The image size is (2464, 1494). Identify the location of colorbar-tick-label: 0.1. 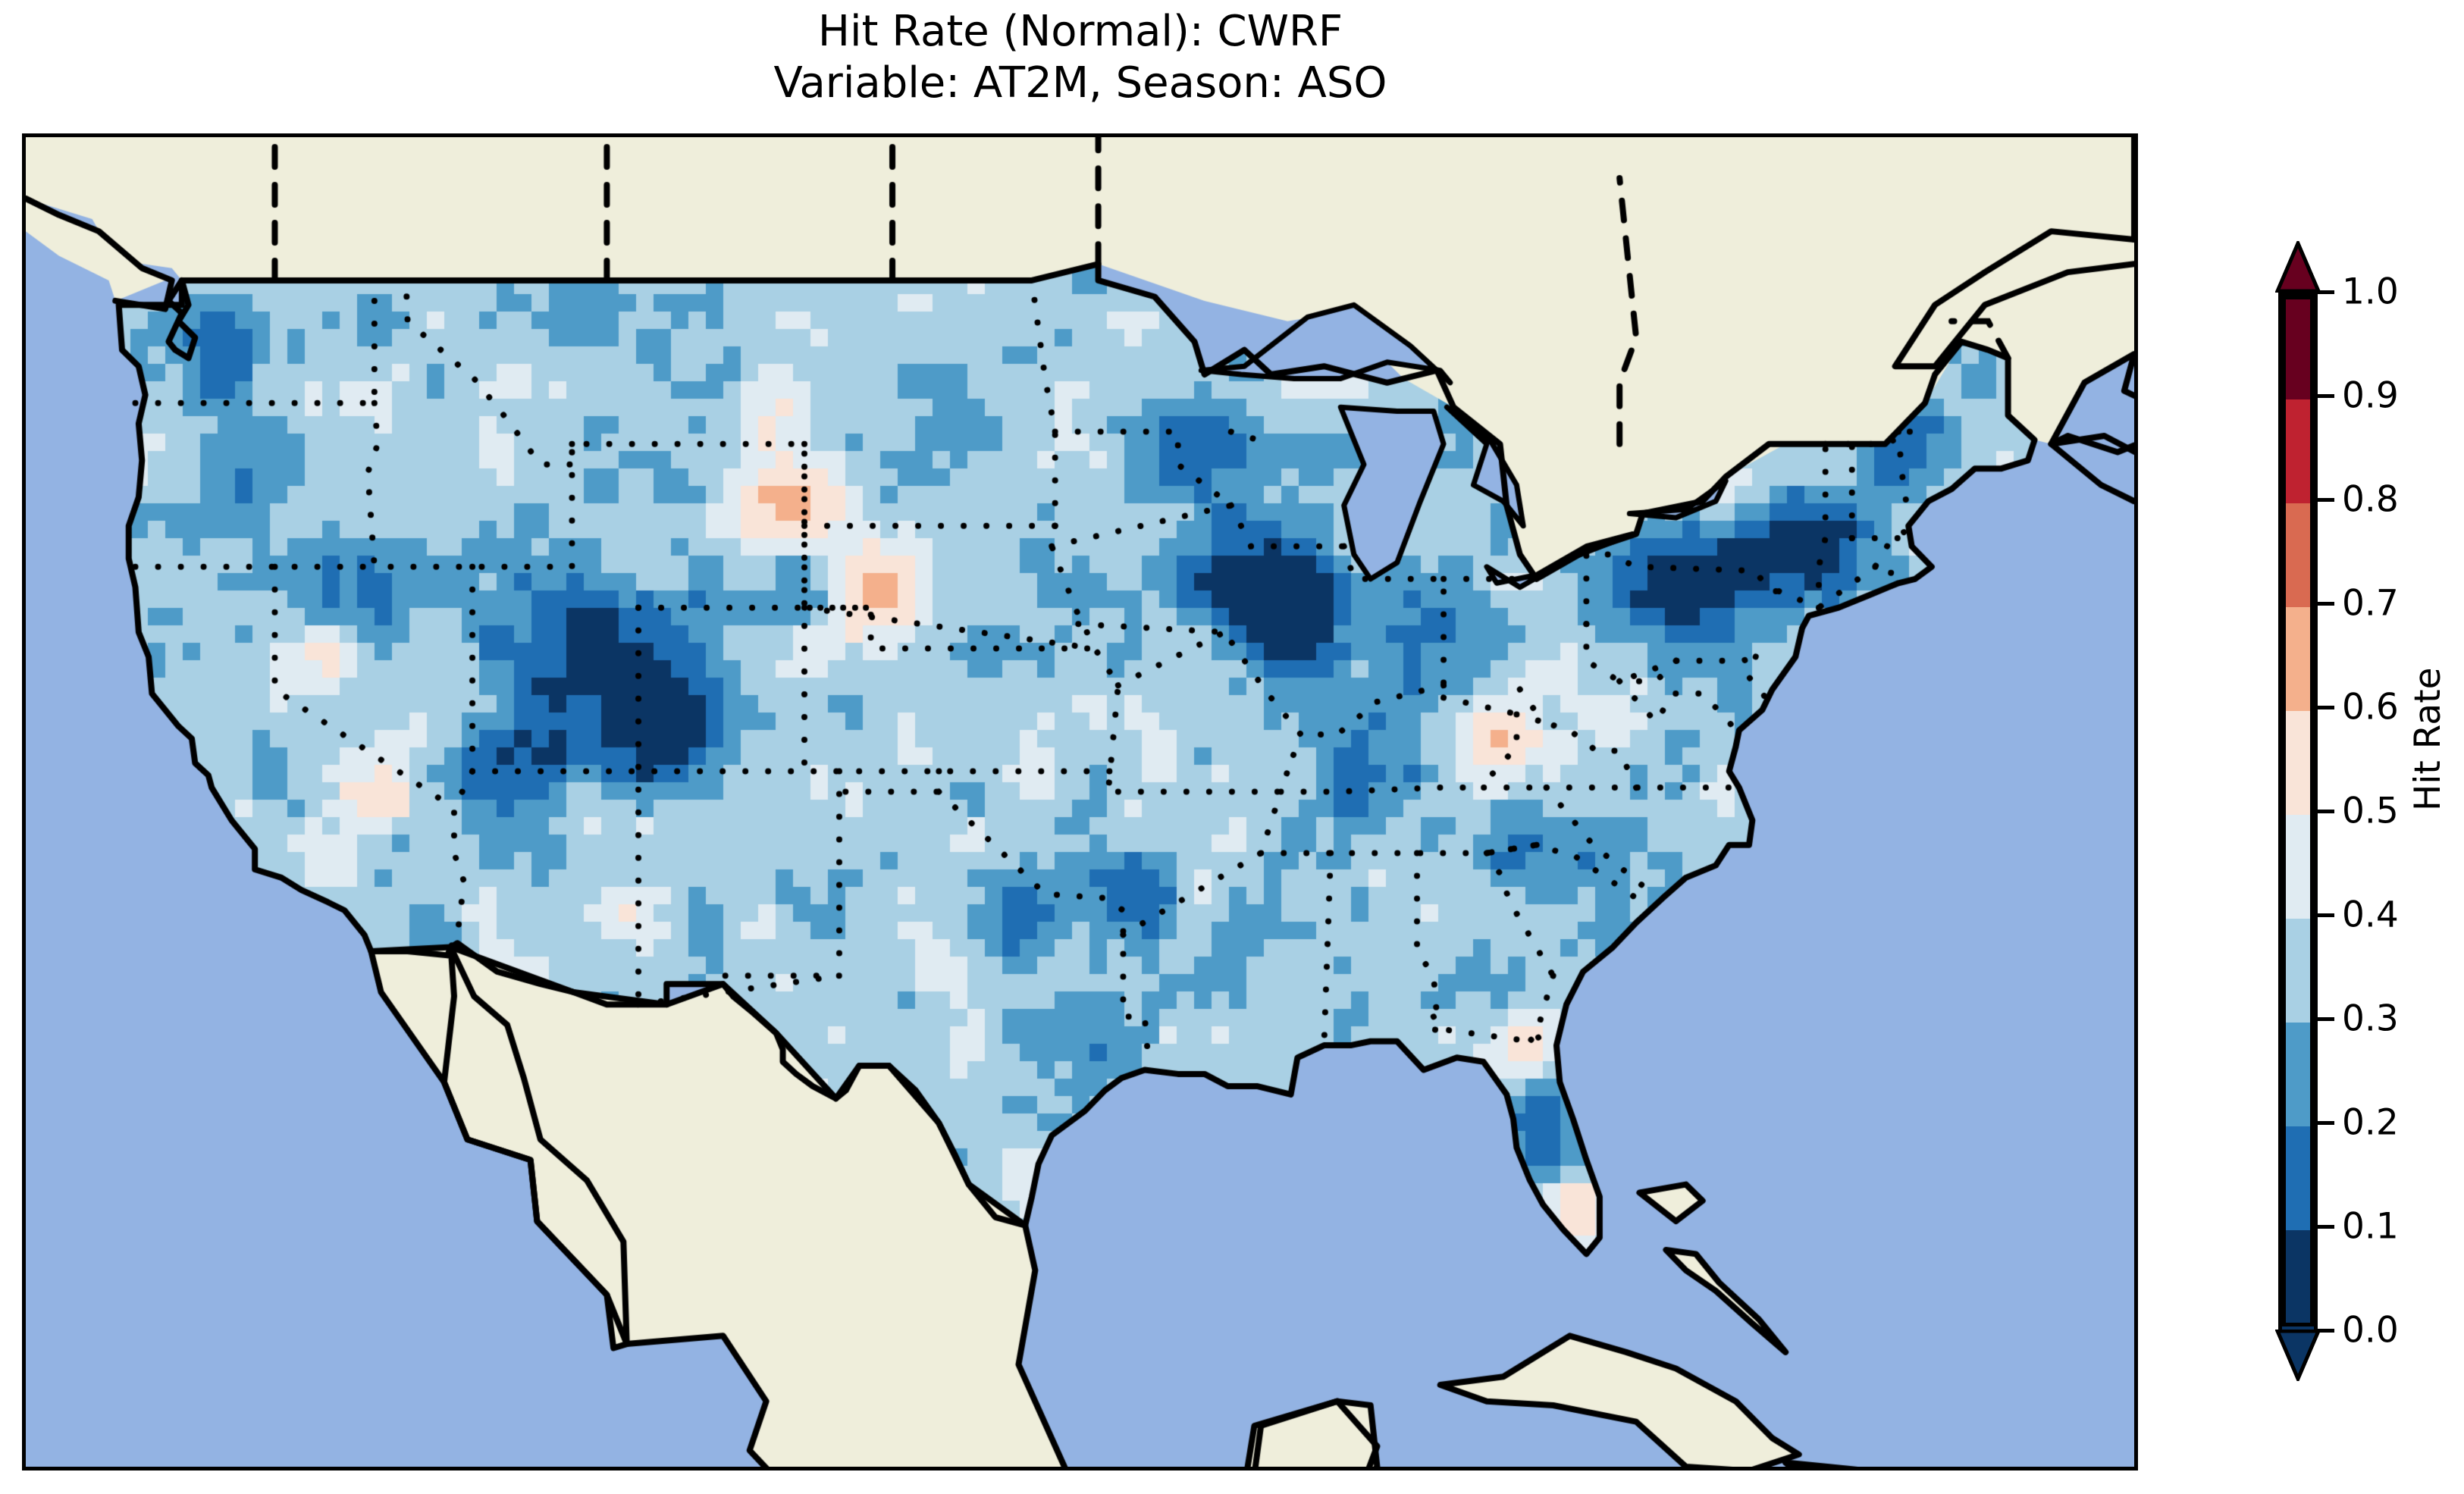
(2370, 1226).